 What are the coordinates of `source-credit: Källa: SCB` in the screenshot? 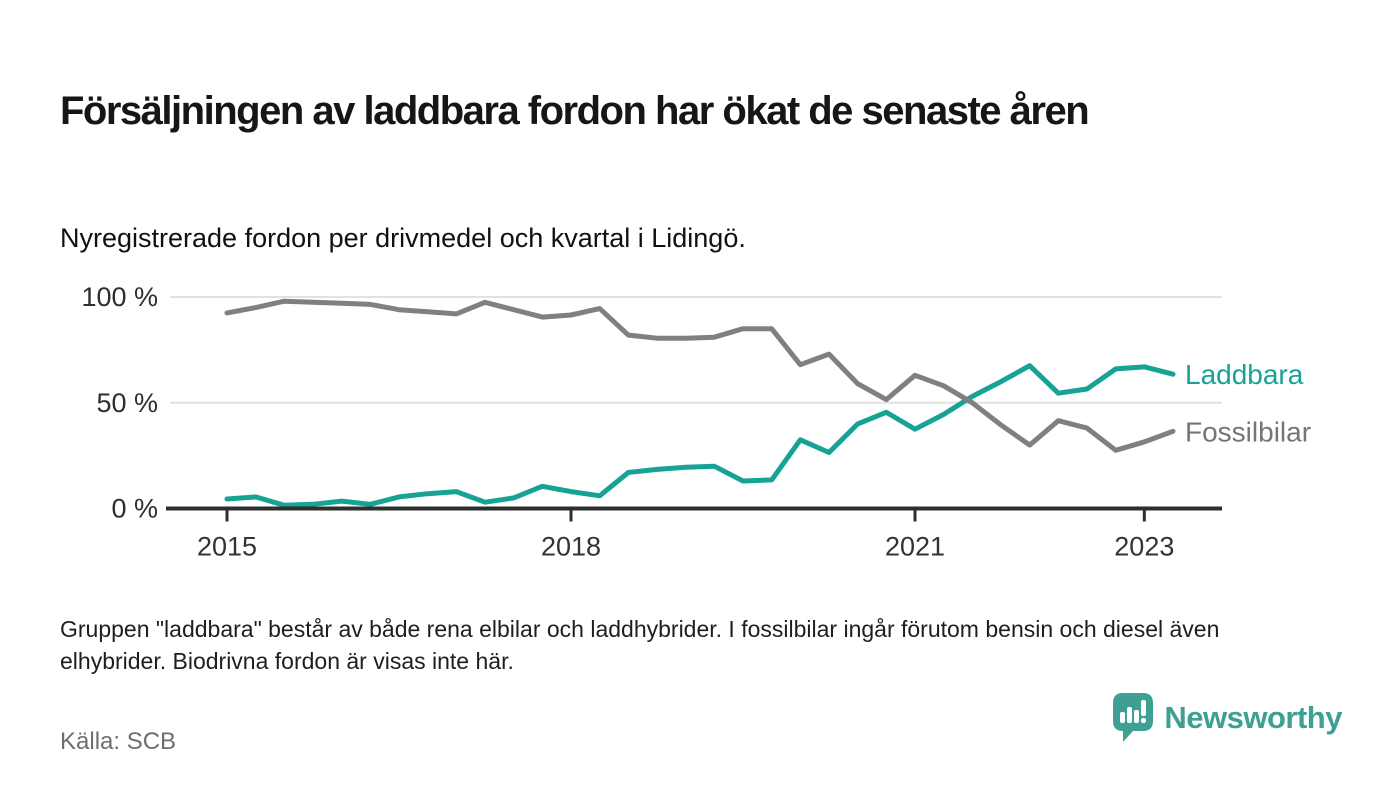 It's located at (118, 741).